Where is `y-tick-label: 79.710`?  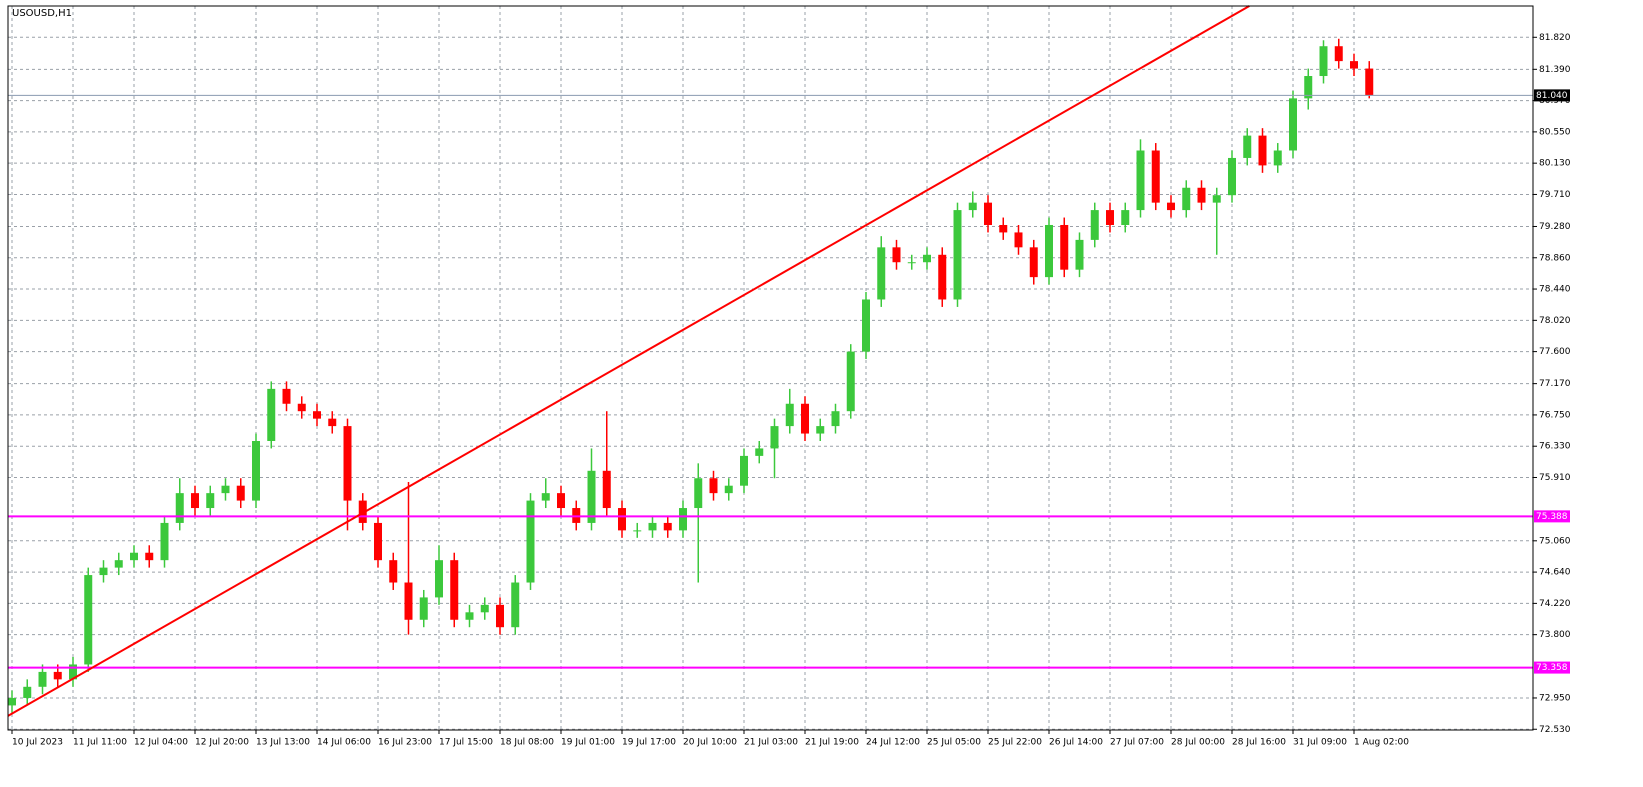
y-tick-label: 79.710 is located at coordinates (1555, 195).